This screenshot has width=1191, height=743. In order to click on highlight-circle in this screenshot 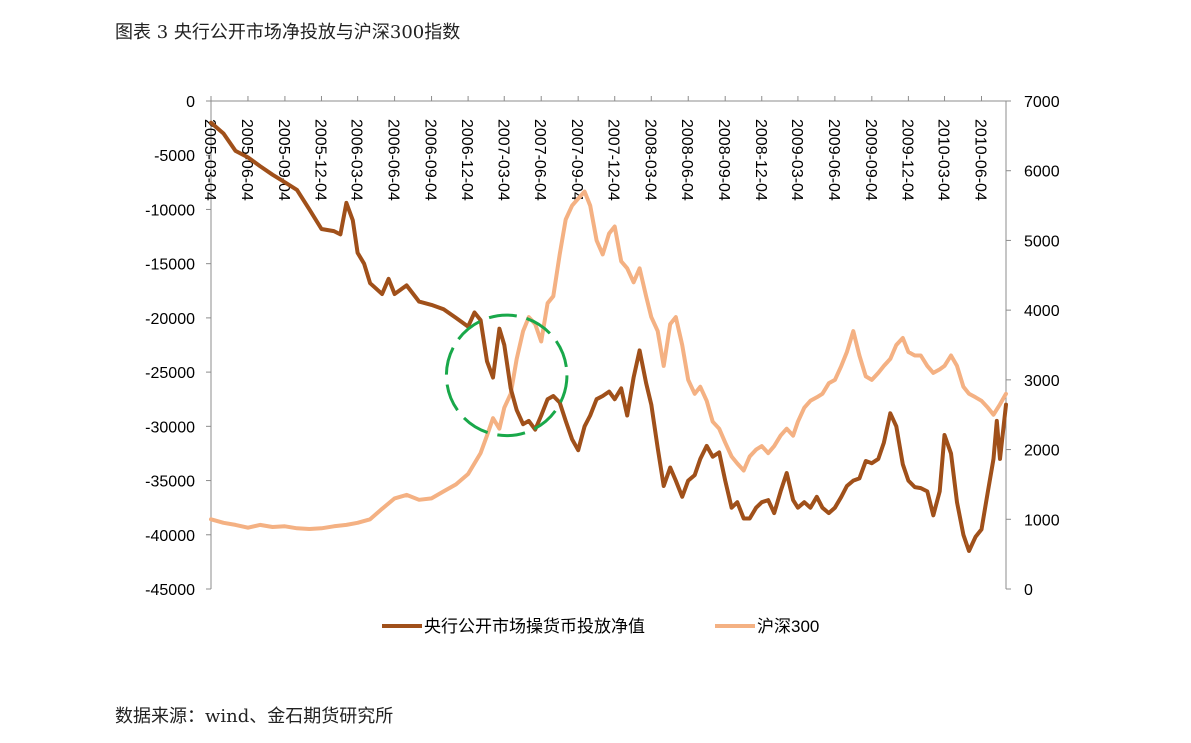, I will do `click(506, 375)`.